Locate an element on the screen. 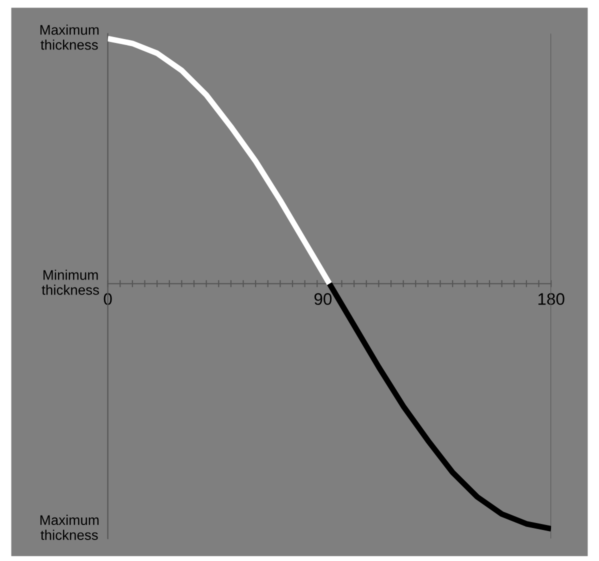  x-tick-label: 180 is located at coordinates (551, 299).